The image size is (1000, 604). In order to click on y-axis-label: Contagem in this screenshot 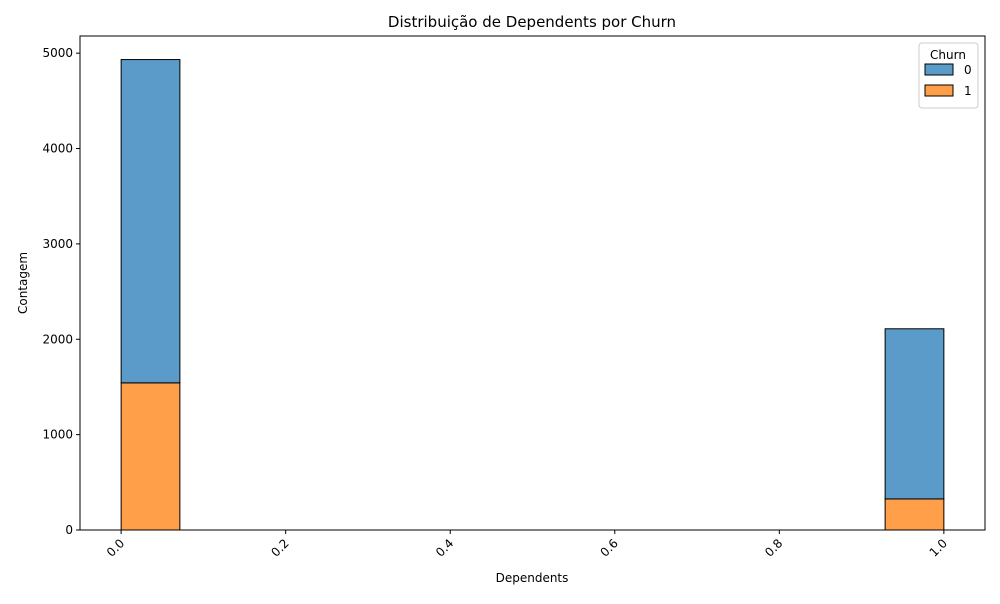, I will do `click(23, 283)`.